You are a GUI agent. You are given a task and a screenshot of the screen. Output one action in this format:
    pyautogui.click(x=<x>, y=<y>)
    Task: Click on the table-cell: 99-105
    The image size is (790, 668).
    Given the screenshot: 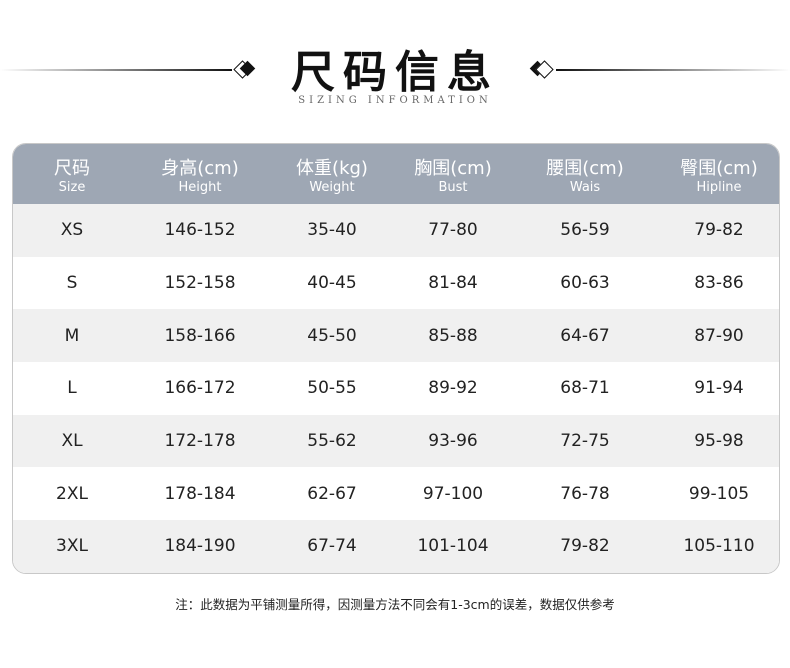 What is the action you would take?
    pyautogui.click(x=719, y=493)
    